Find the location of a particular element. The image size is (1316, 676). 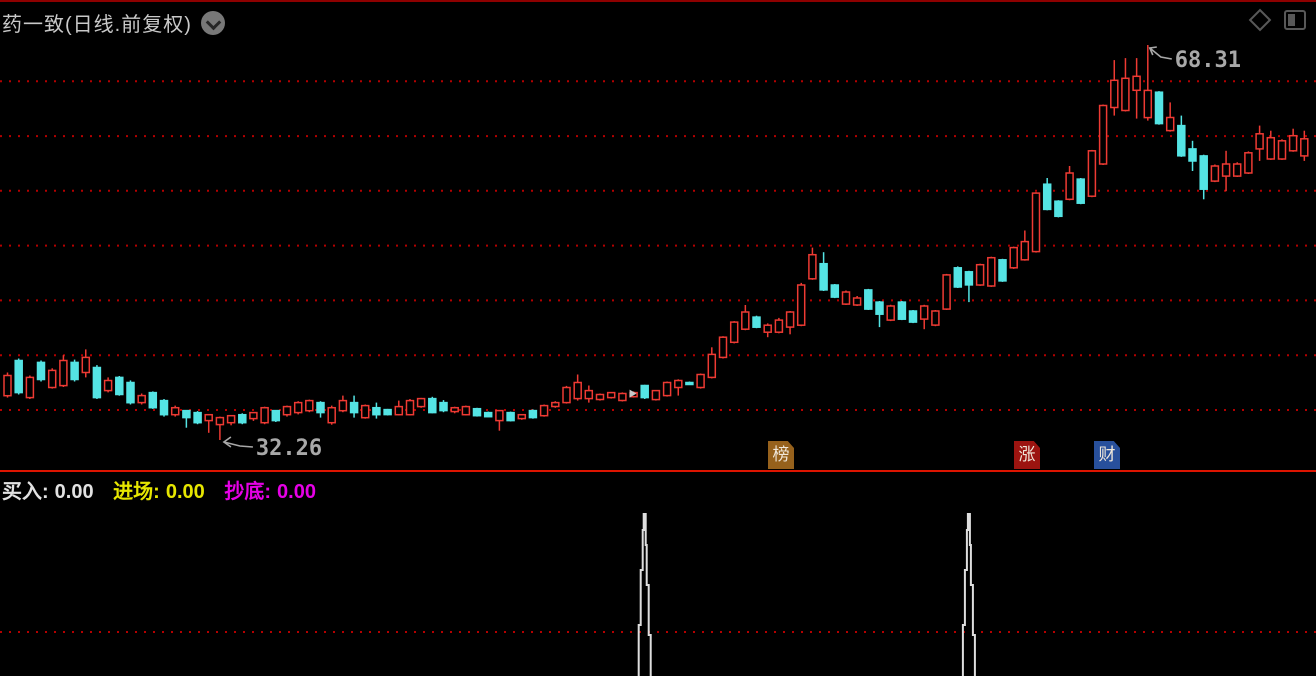

indicator-readout: 买入: 0.00 进场: 0.00 抄底: 0.00 is located at coordinates (166, 489).